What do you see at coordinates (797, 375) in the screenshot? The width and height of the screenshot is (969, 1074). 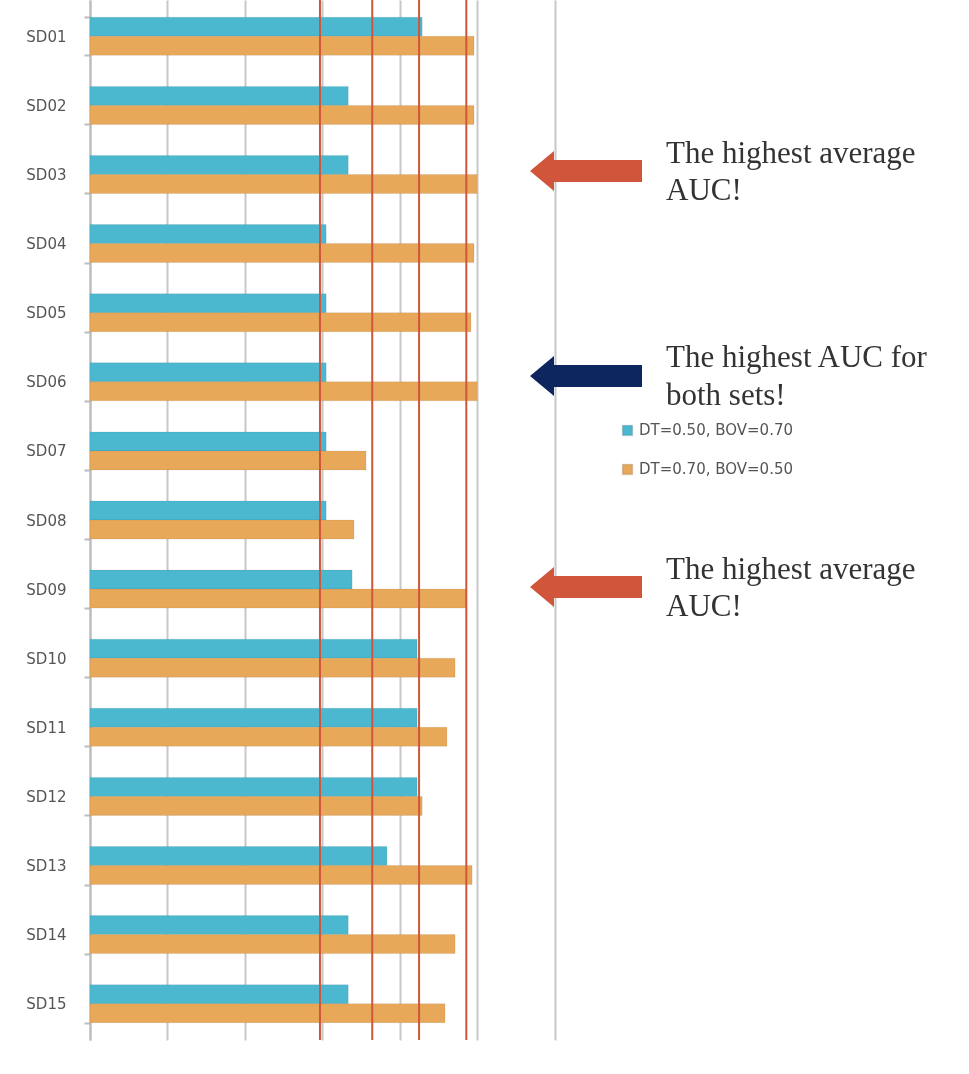 I see `text: The highest AUC for both sets!` at bounding box center [797, 375].